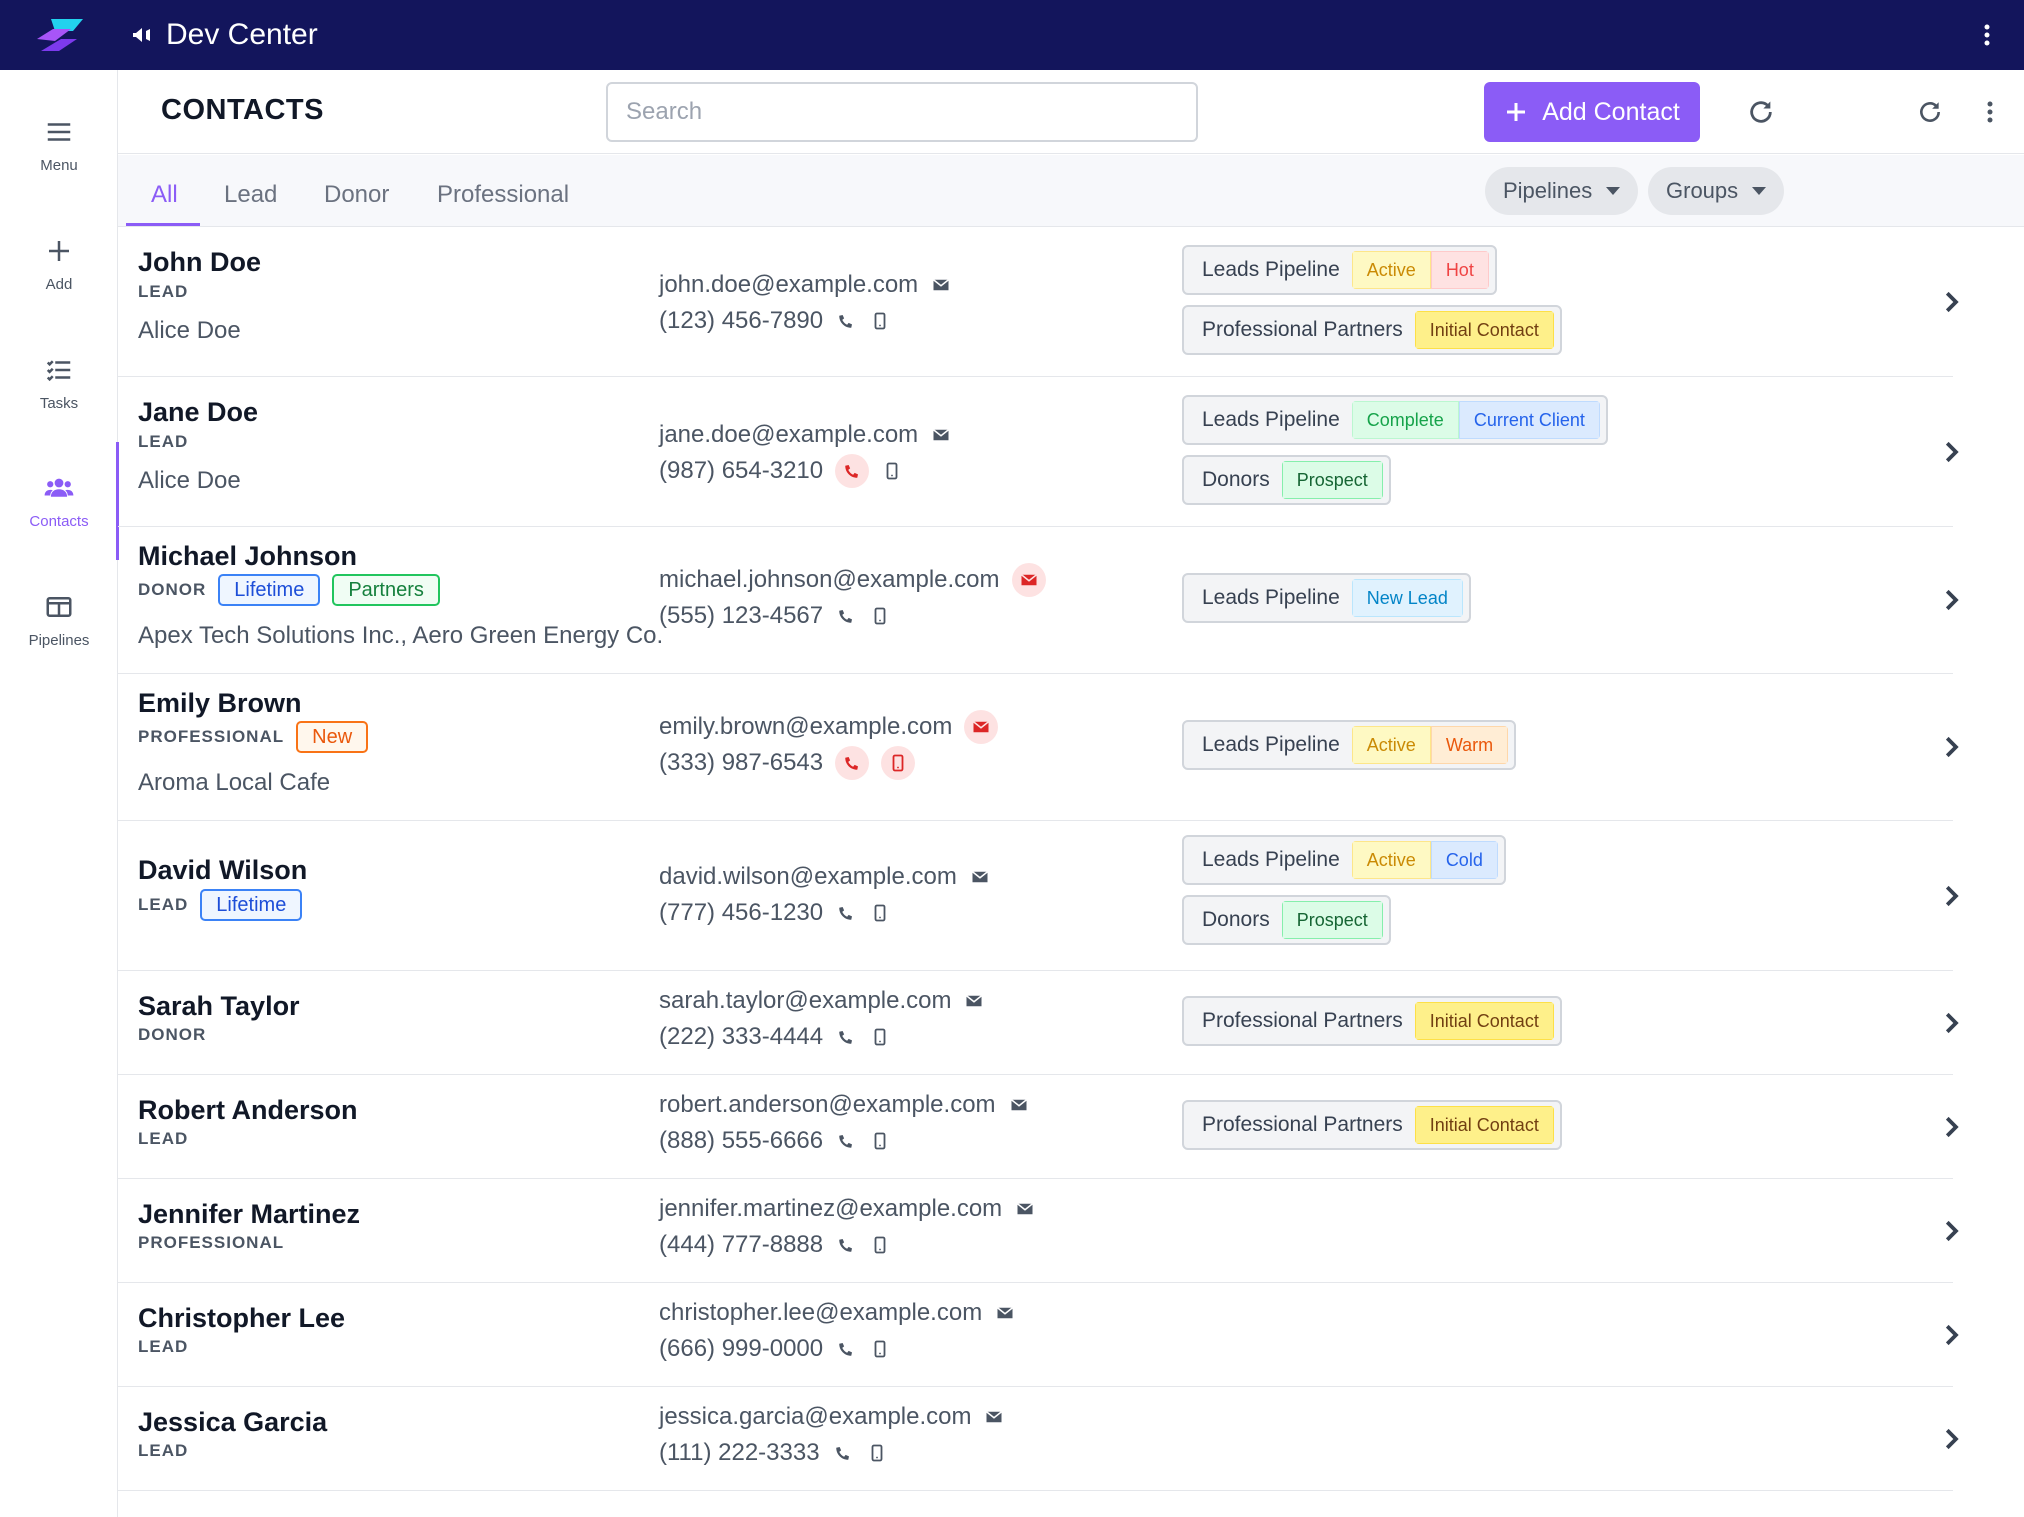 Image resolution: width=2024 pixels, height=1517 pixels. Describe the element at coordinates (1339, 270) in the screenshot. I see `pipeline-chip: Leads Pipeline Active Hot` at that location.